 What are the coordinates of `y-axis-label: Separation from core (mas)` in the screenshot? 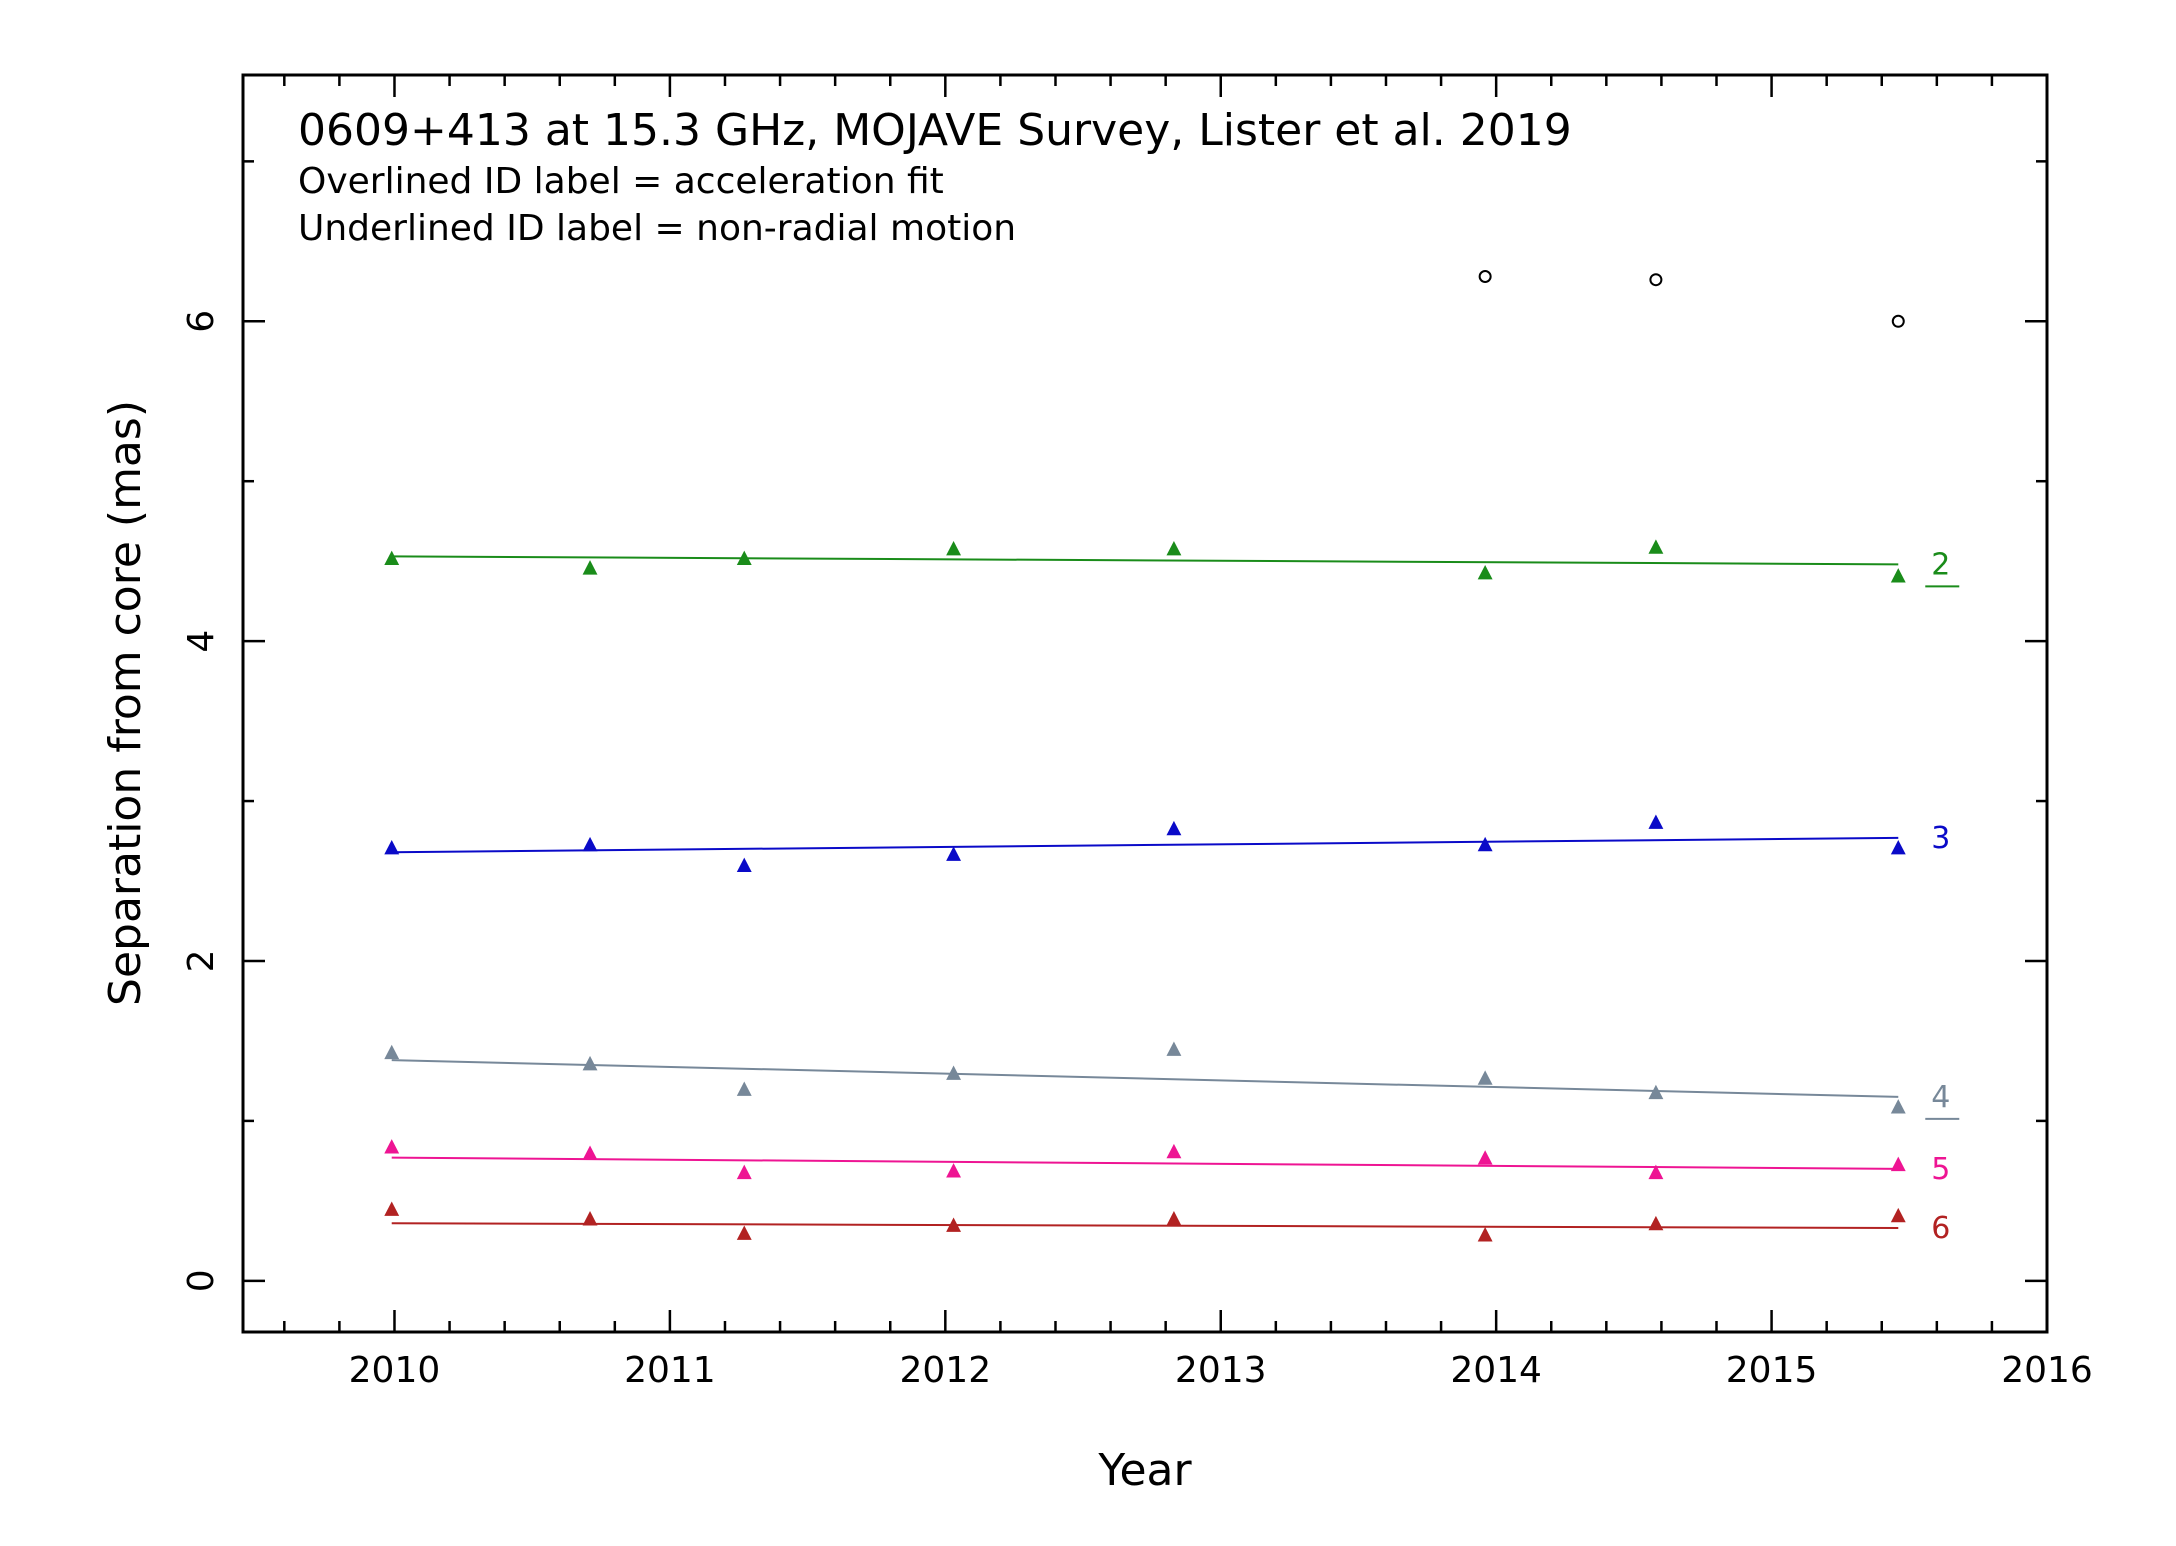 It's located at (125, 703).